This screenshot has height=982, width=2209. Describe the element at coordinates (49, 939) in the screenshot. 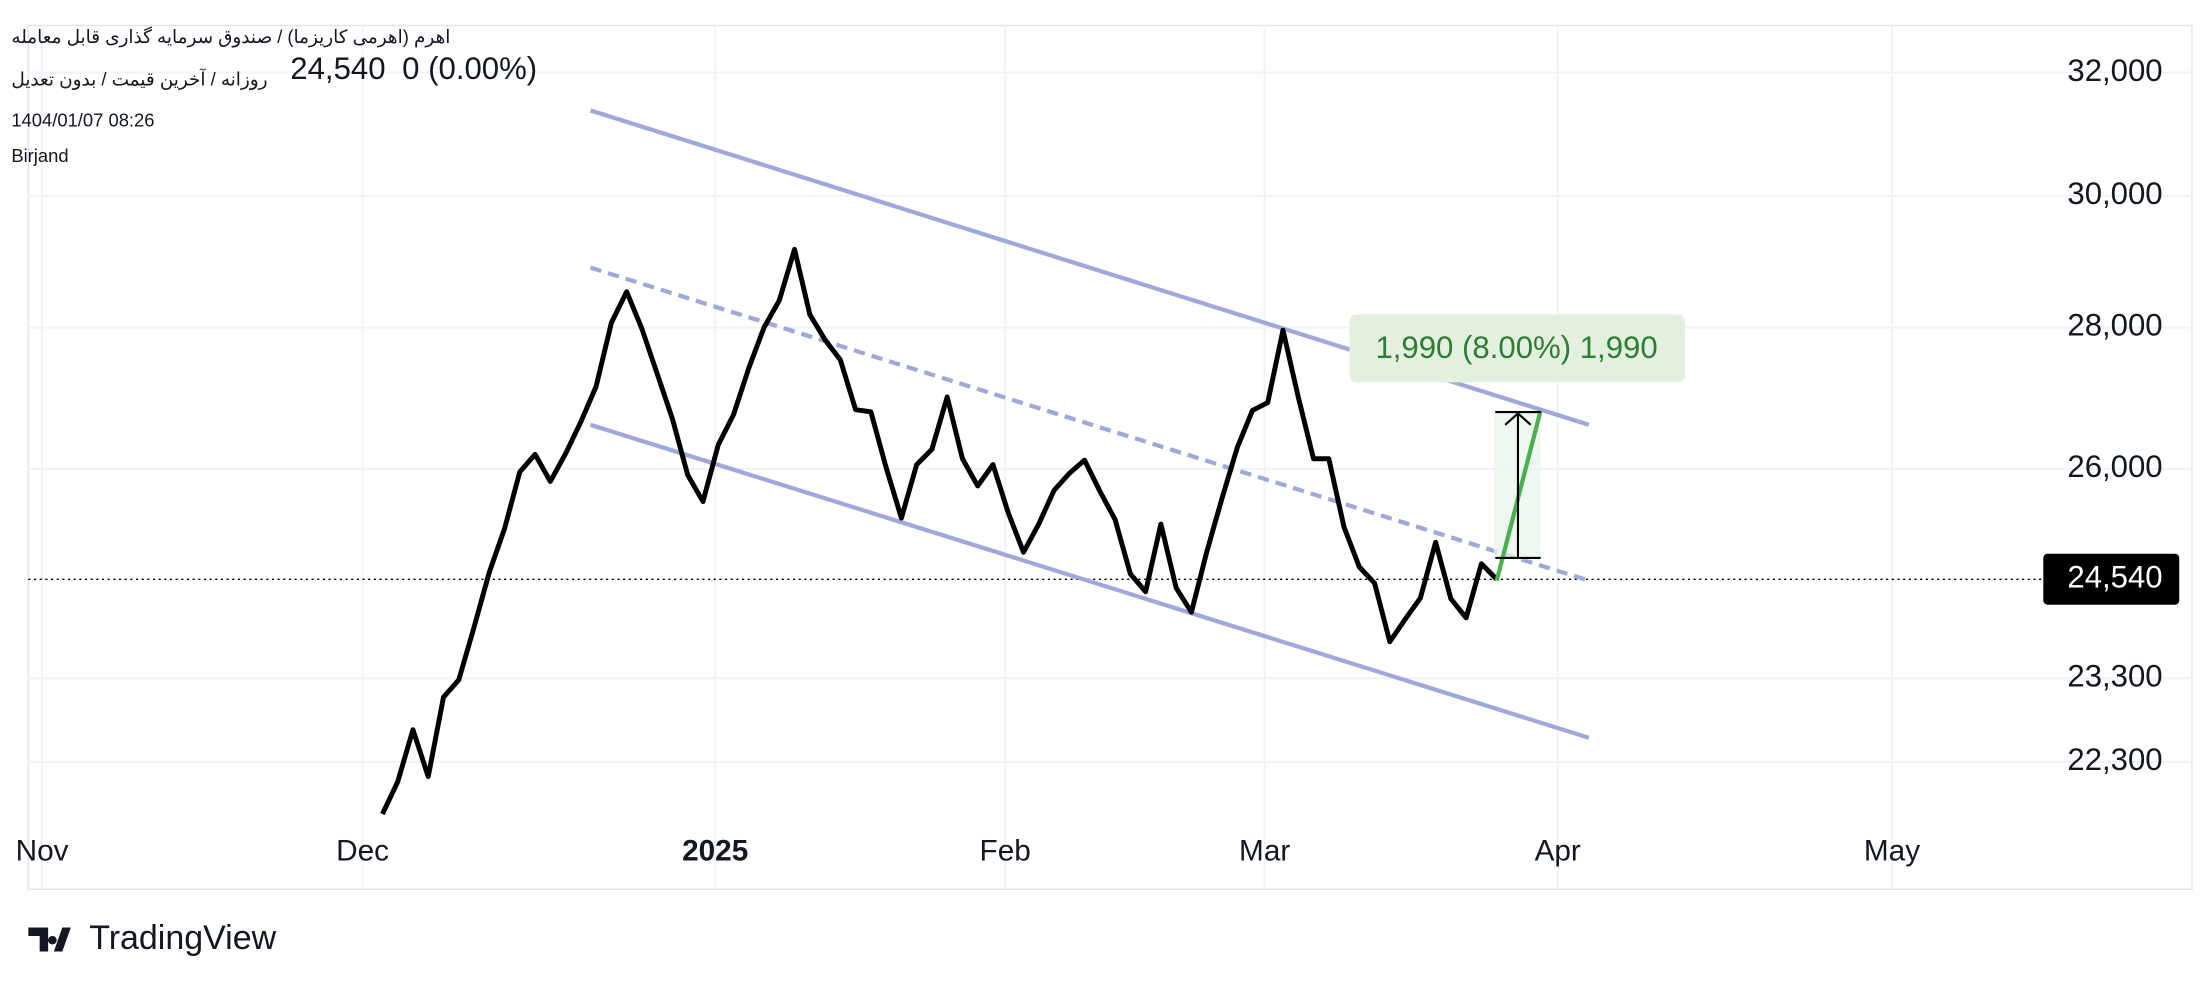

I see `brand-logo` at that location.